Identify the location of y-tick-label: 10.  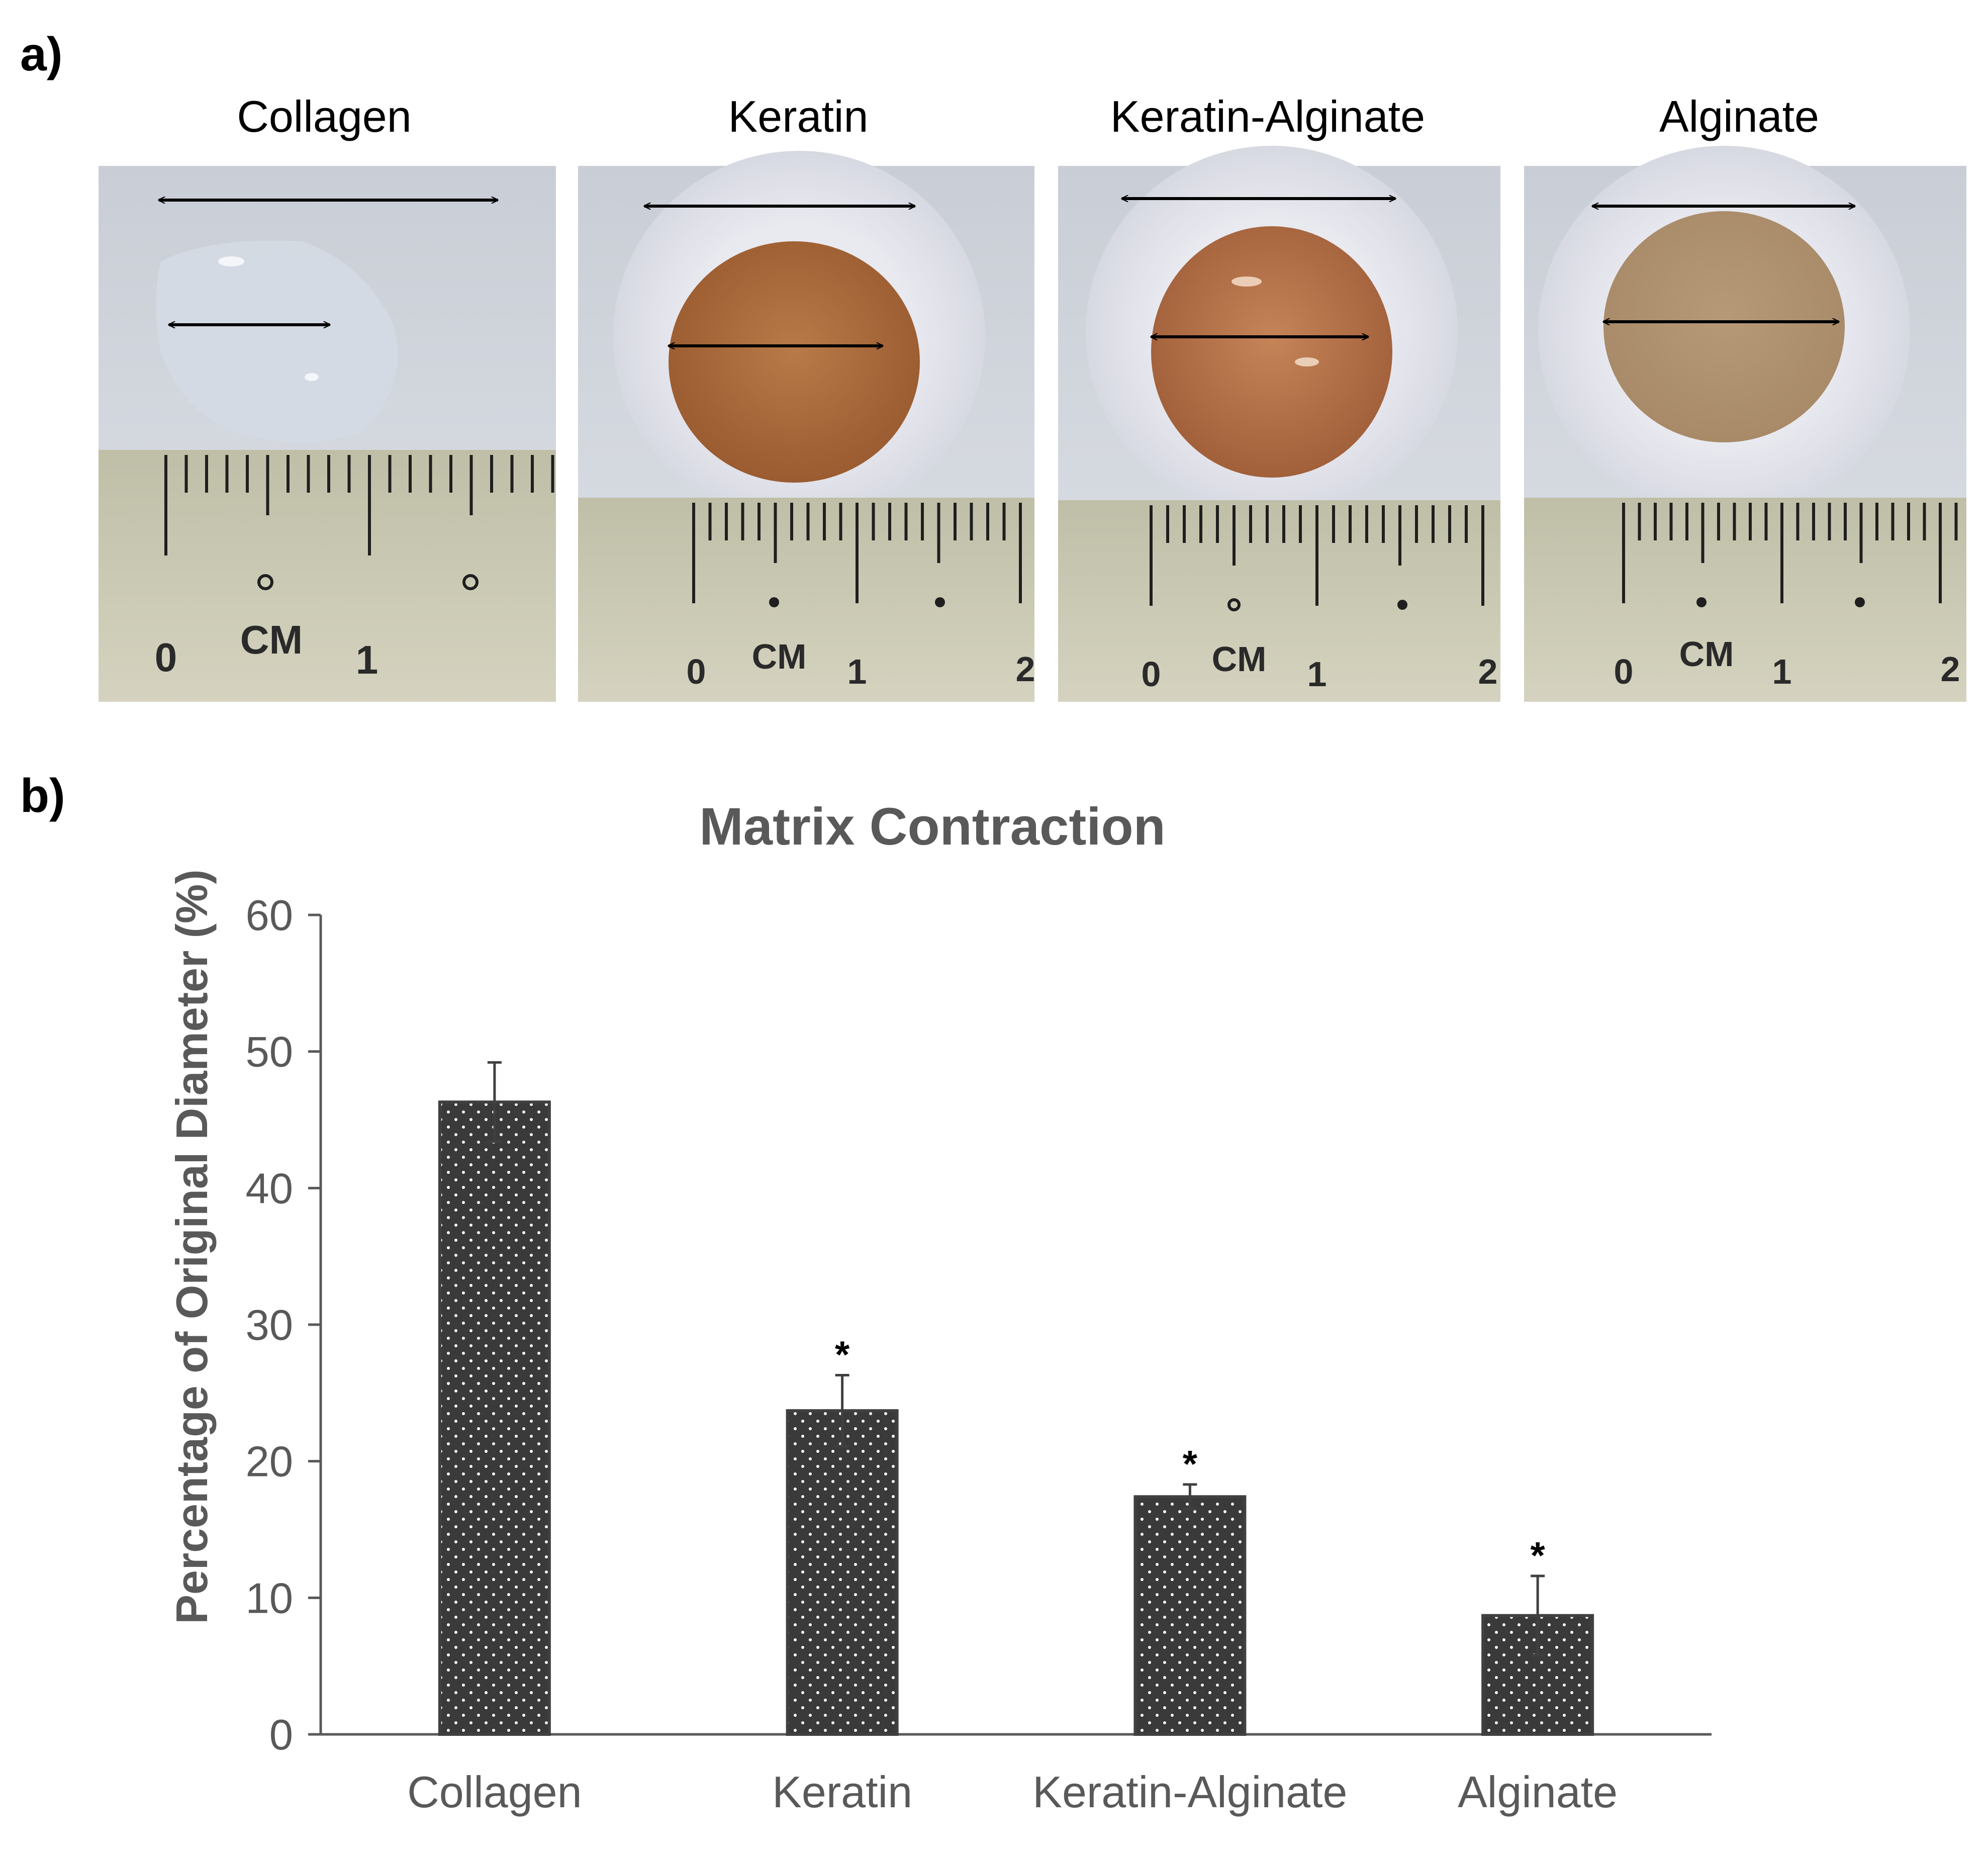
(269, 1598).